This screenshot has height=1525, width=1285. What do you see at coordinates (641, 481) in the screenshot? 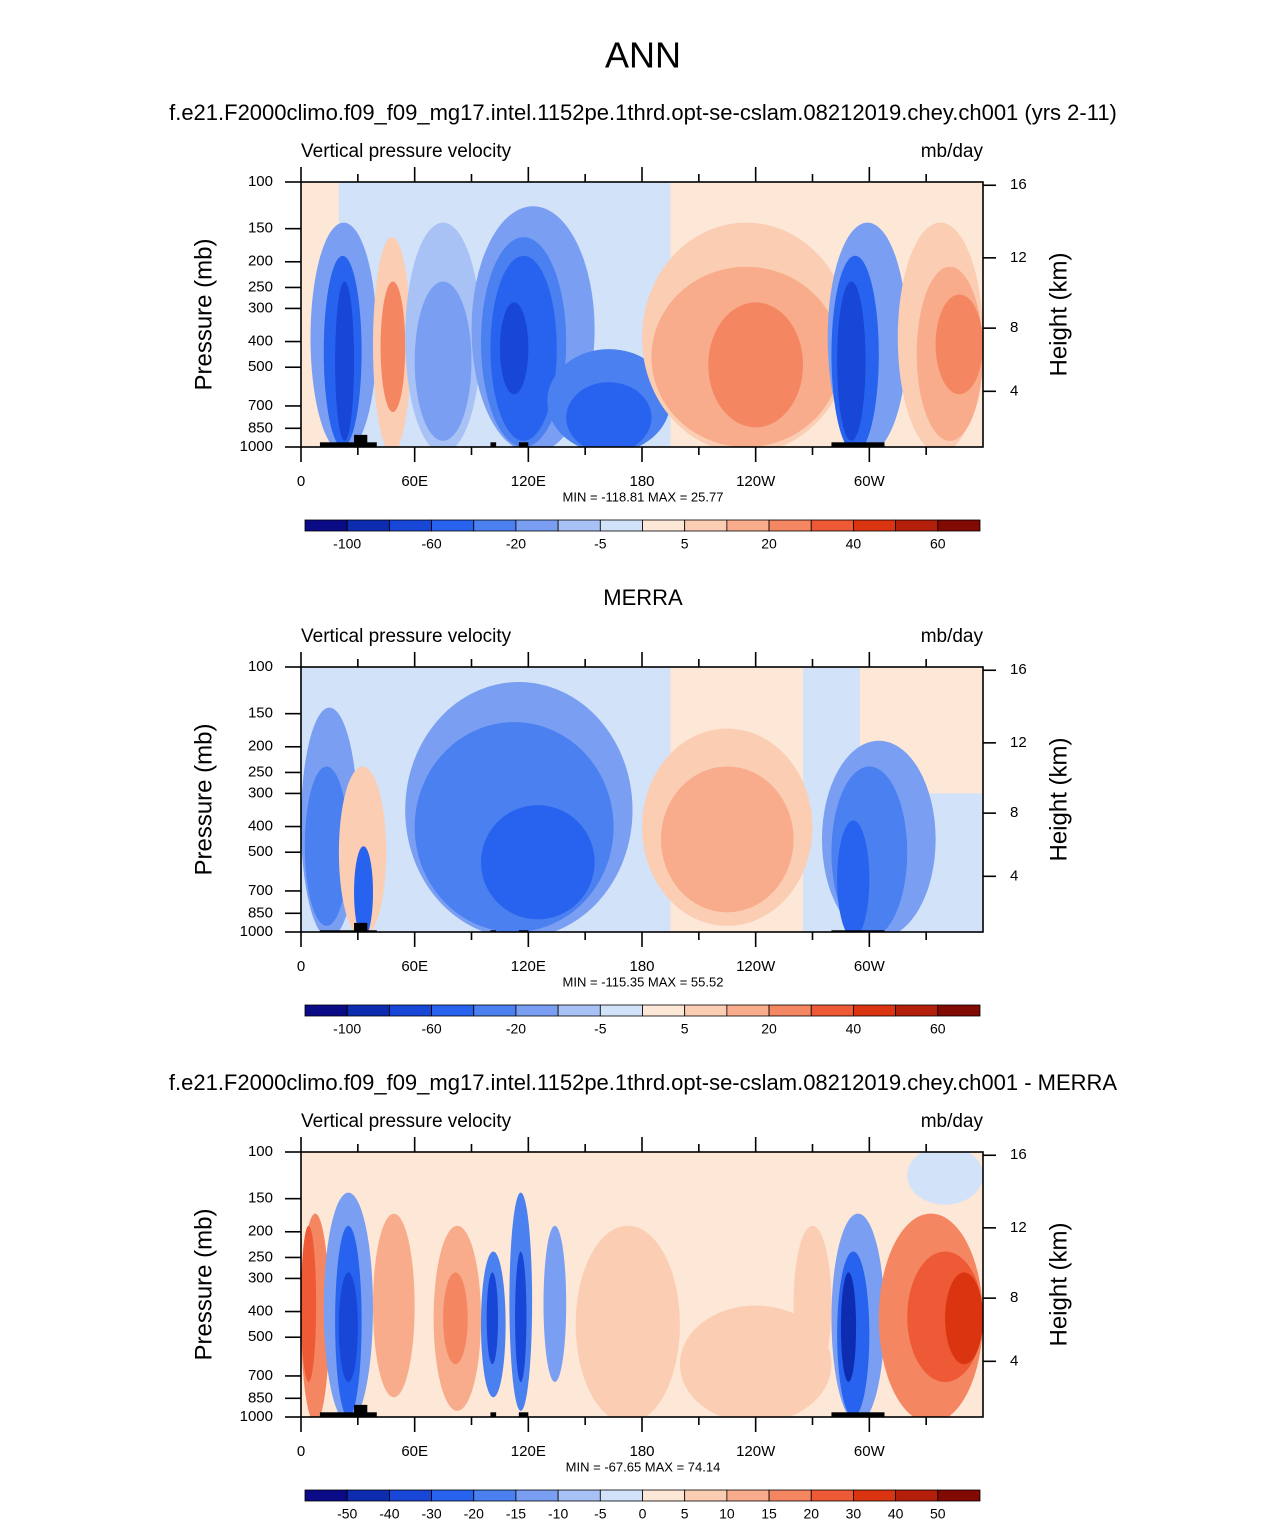
I see `x-tick-label: 180` at bounding box center [641, 481].